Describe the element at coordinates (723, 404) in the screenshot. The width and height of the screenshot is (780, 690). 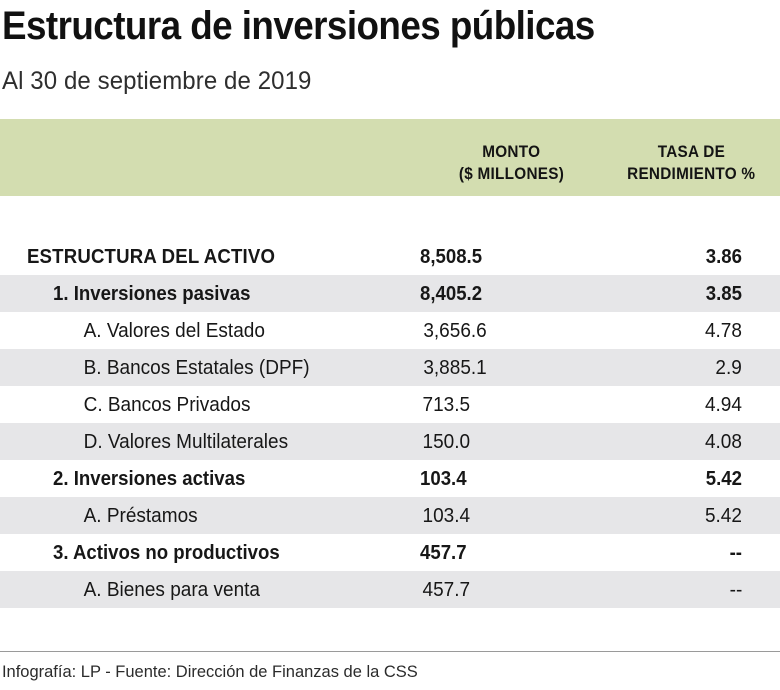
I see `row-tasa-value: 4.94` at that location.